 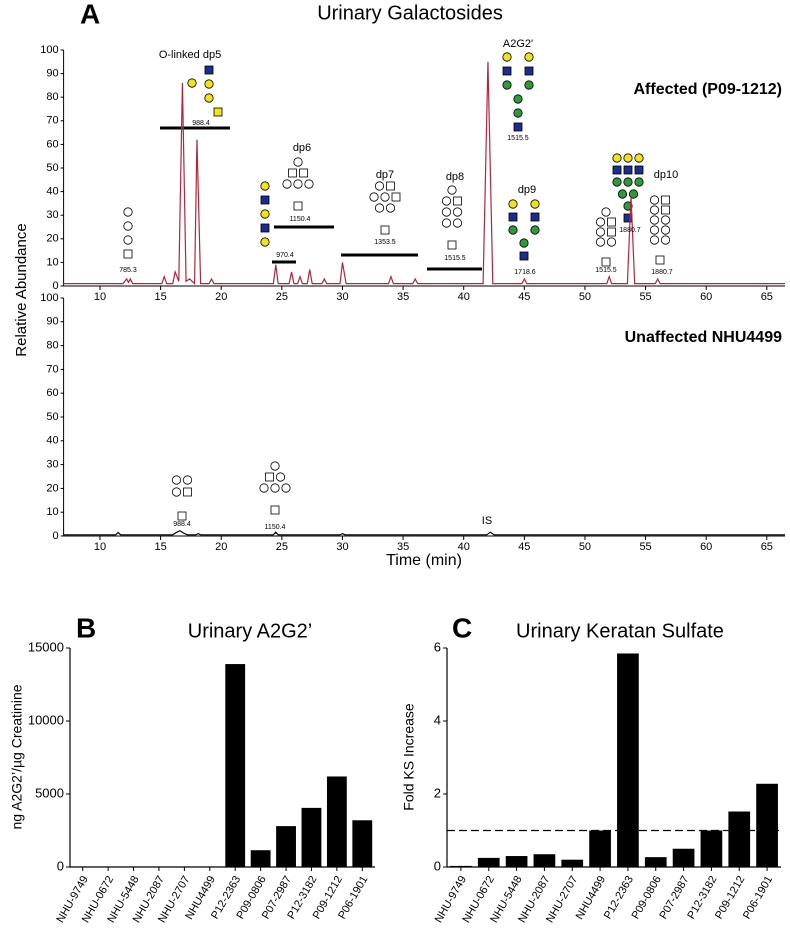 What do you see at coordinates (221, 297) in the screenshot?
I see `x-tick-label: 20` at bounding box center [221, 297].